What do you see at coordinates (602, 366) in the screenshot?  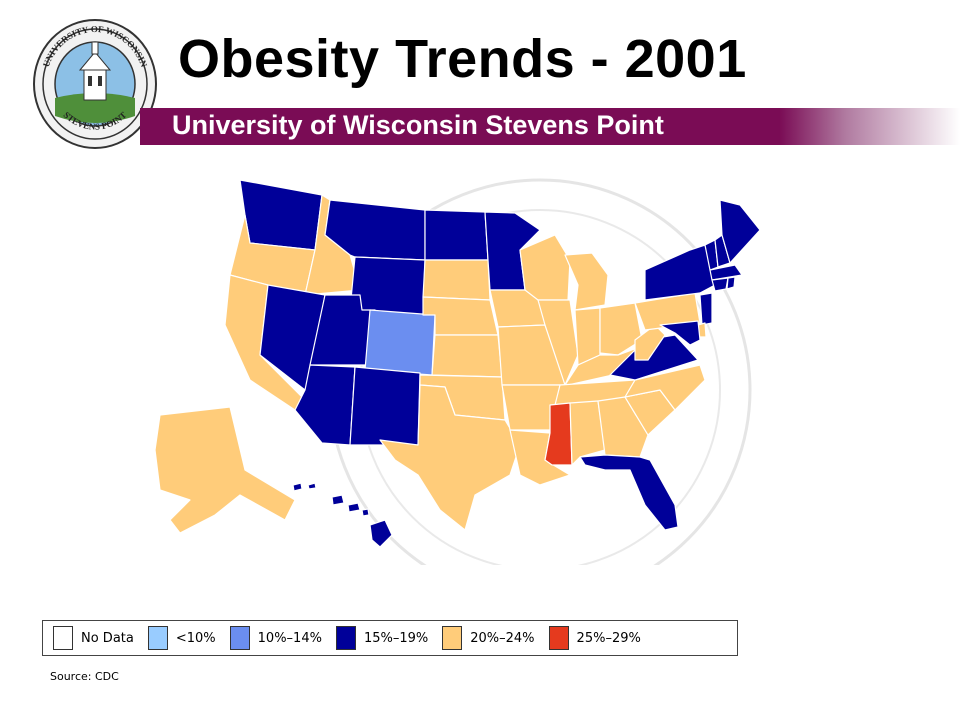 I see `state-ky` at bounding box center [602, 366].